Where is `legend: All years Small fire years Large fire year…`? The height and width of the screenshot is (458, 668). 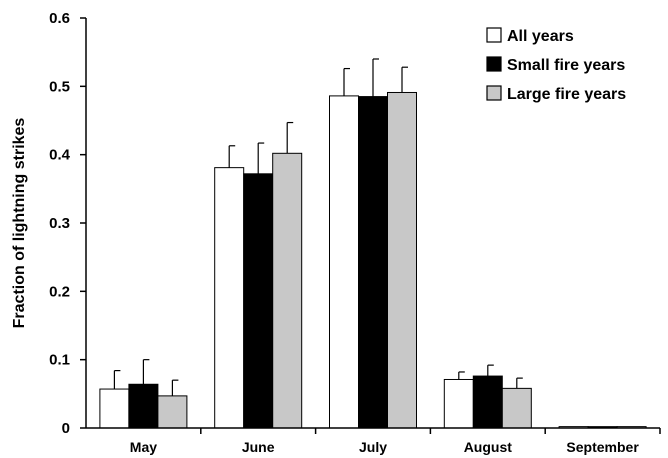
legend: All years Small fire years Large fire year… is located at coordinates (556, 65).